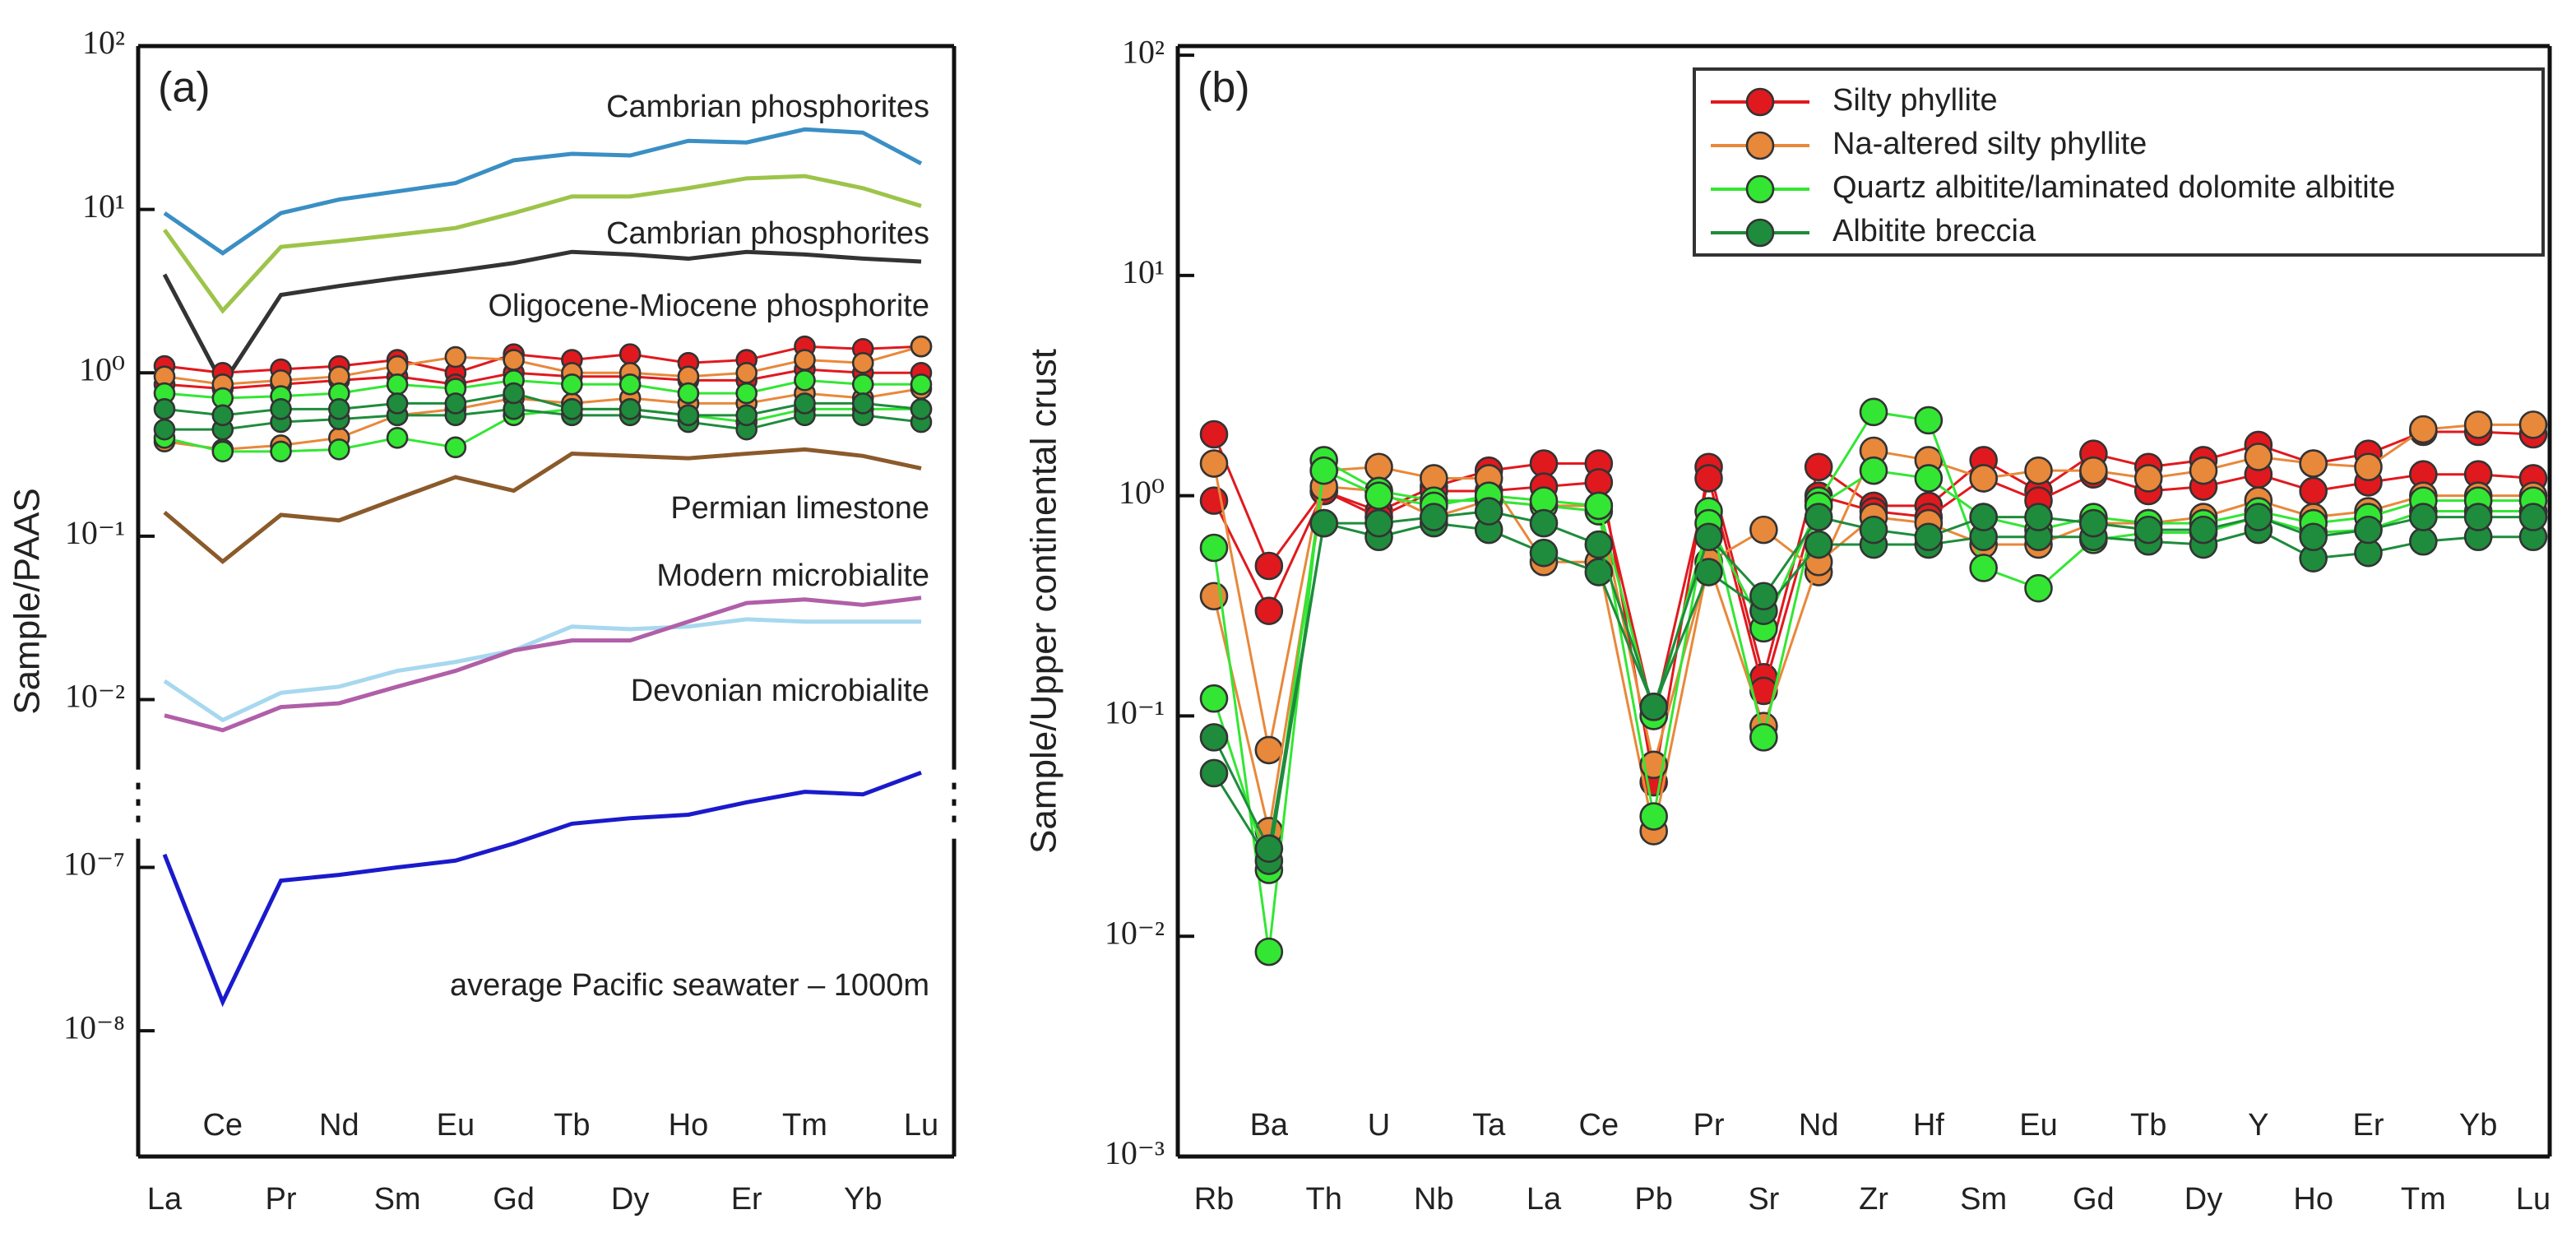  I want to click on x-tick-label: Sr, so click(1764, 1199).